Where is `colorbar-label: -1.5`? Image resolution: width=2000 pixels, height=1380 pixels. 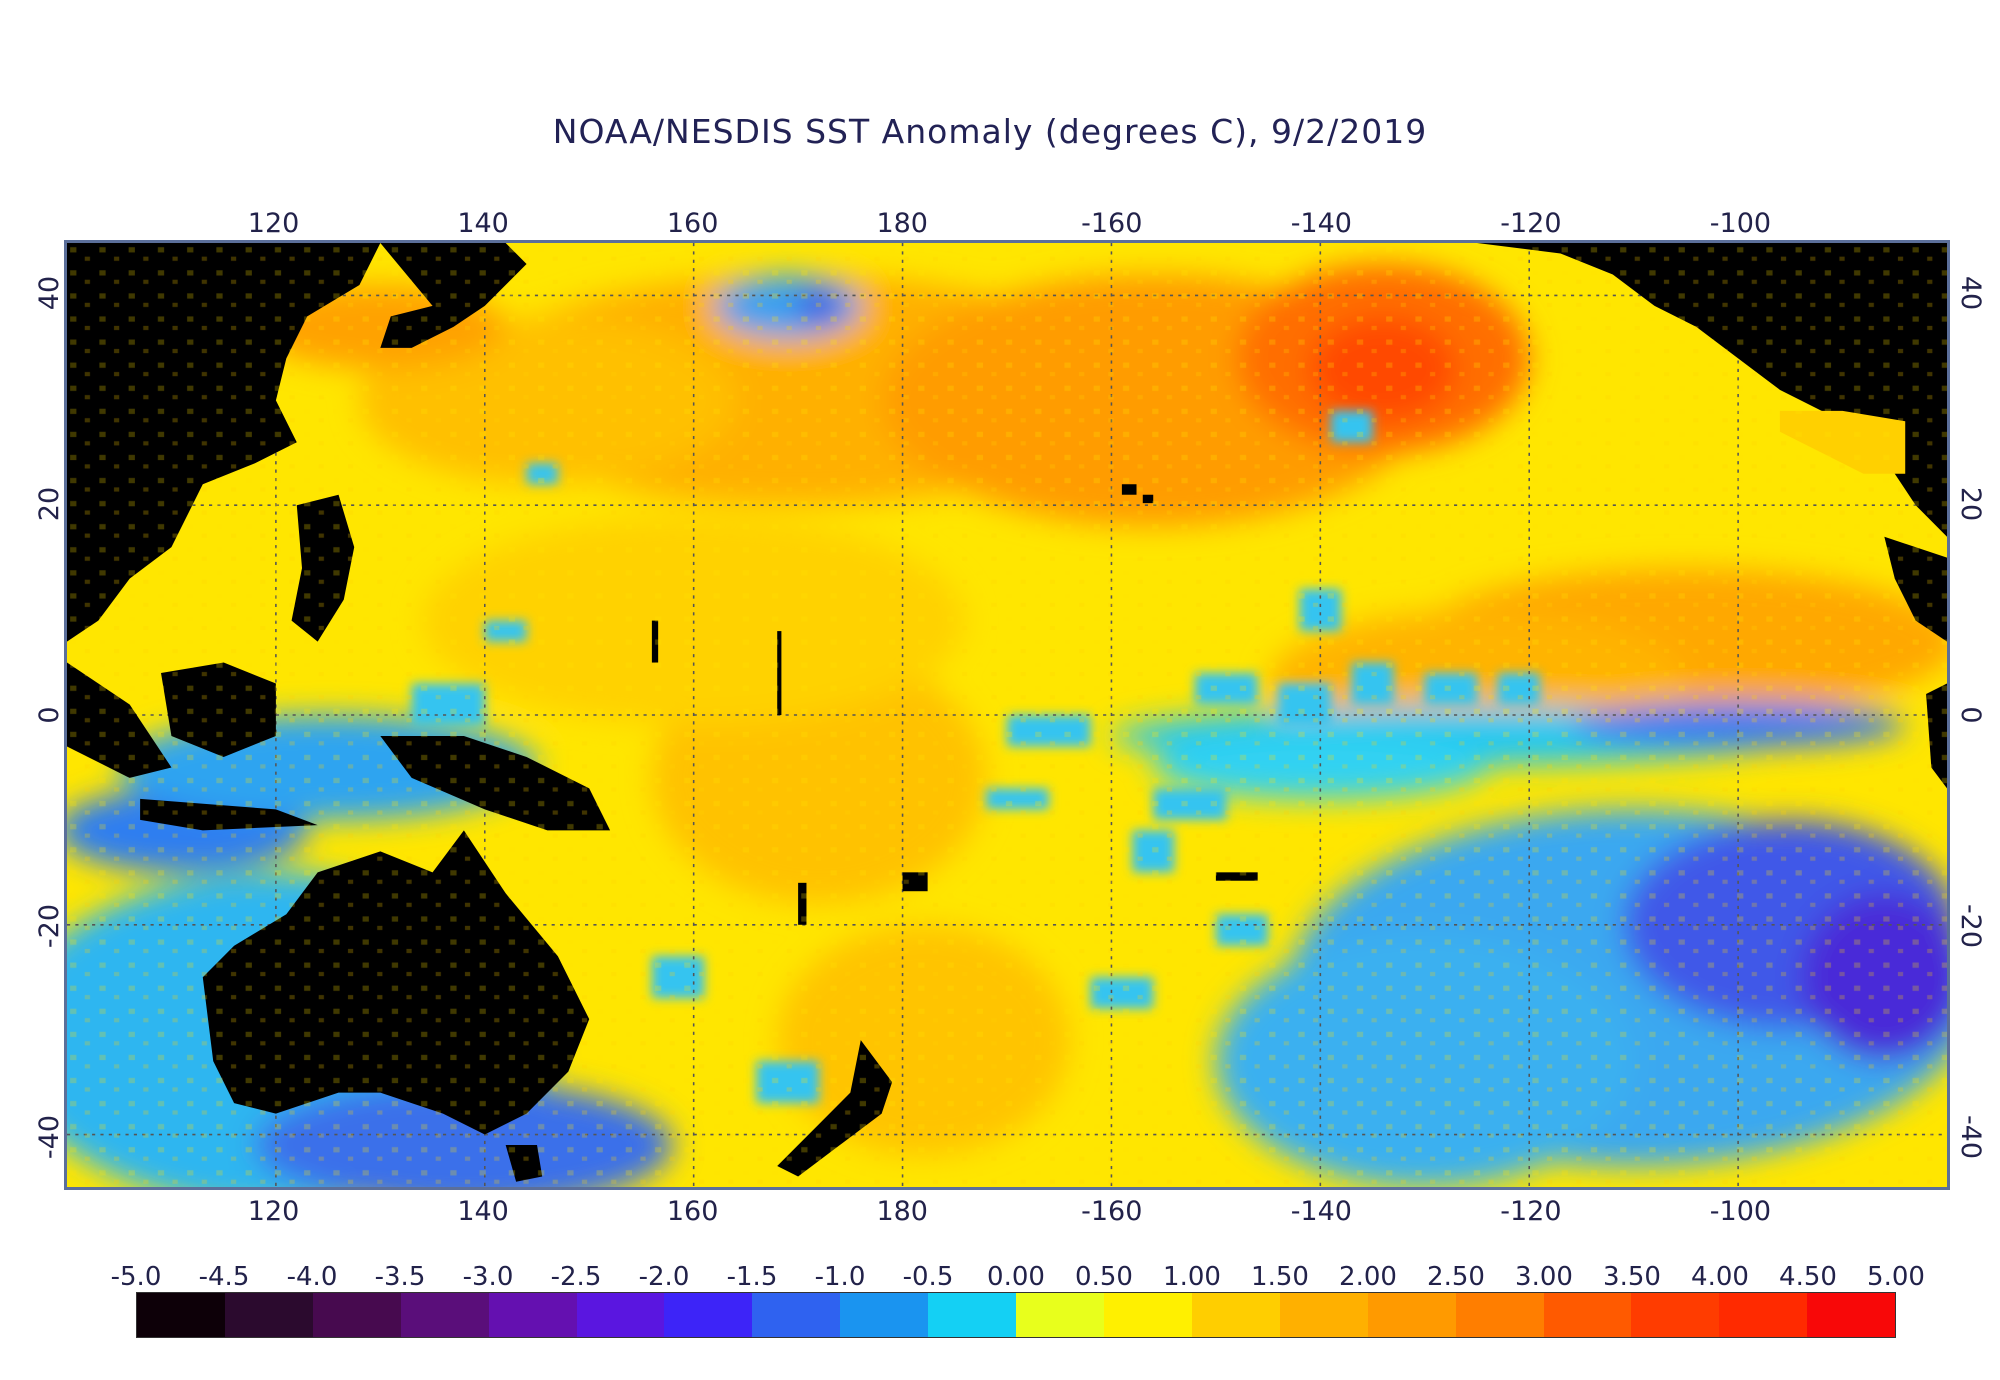 colorbar-label: -1.5 is located at coordinates (752, 1277).